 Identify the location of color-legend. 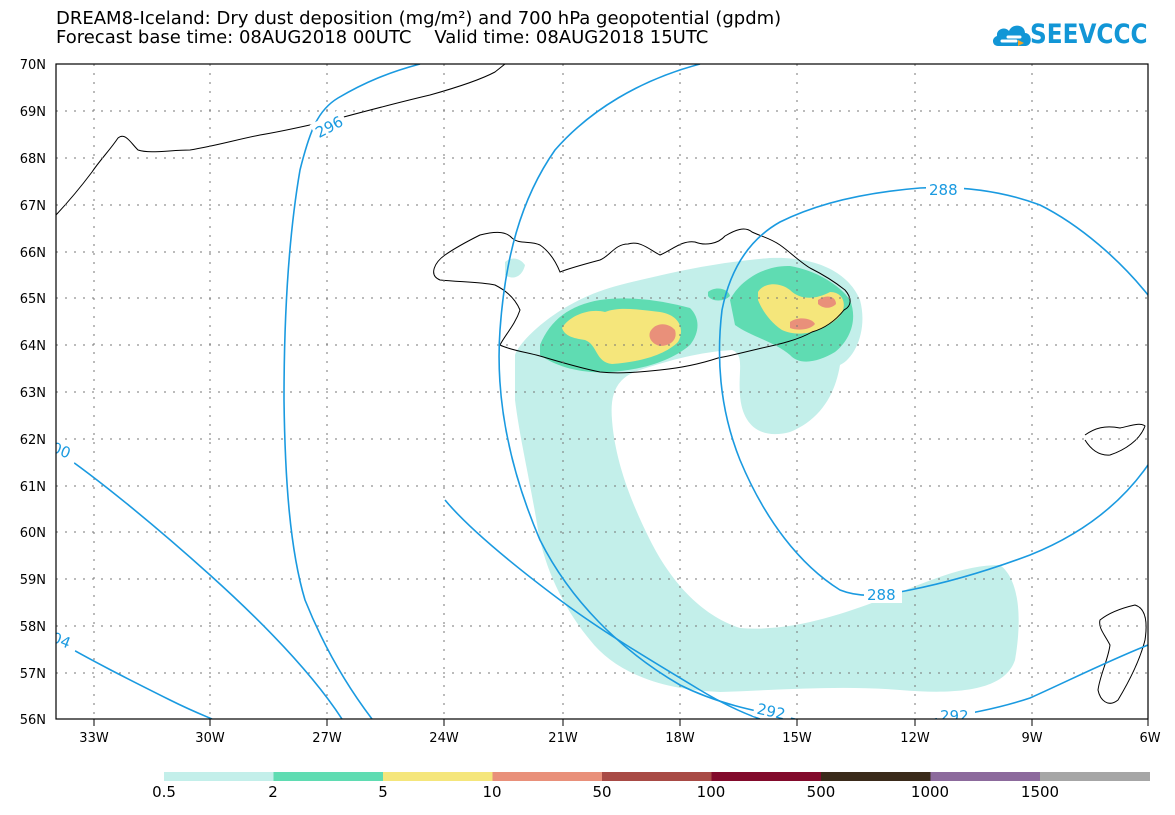
(657, 776).